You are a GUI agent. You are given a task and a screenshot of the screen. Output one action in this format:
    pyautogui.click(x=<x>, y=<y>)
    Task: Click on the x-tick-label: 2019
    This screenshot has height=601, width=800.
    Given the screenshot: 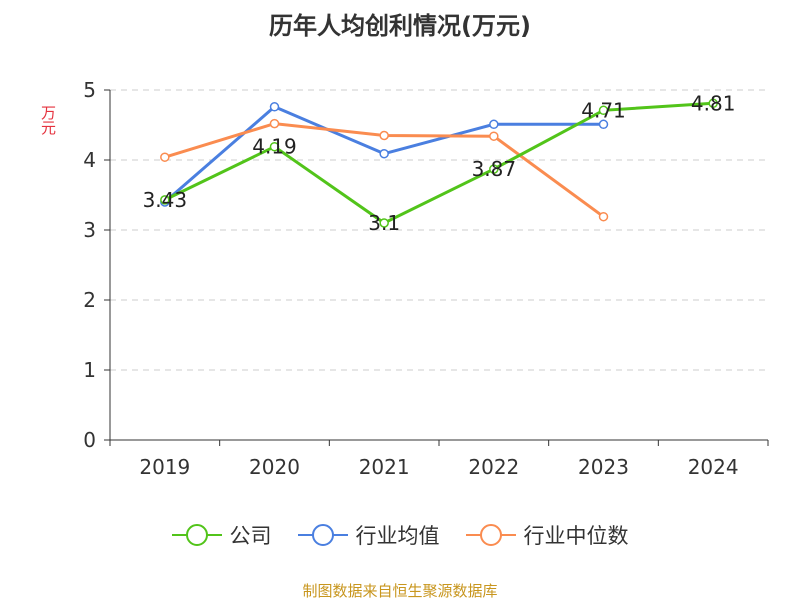 What is the action you would take?
    pyautogui.click(x=164, y=467)
    